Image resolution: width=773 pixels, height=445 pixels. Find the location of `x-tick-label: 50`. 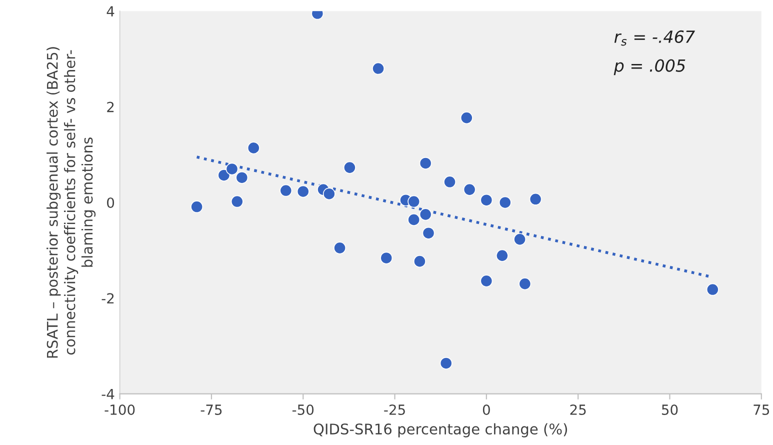

x-tick-label: 50 is located at coordinates (670, 409).